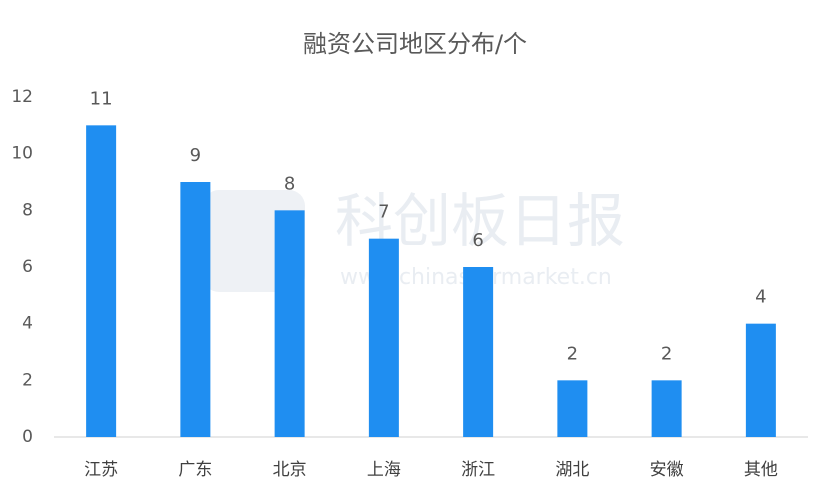 The height and width of the screenshot is (501, 830). What do you see at coordinates (22, 97) in the screenshot?
I see `y-tick-label: 12` at bounding box center [22, 97].